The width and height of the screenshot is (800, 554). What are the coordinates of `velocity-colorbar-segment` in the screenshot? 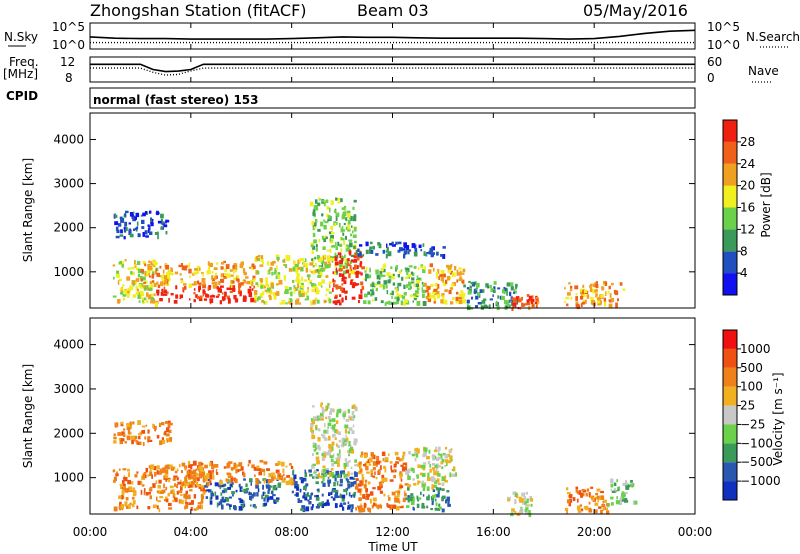 It's located at (730, 377).